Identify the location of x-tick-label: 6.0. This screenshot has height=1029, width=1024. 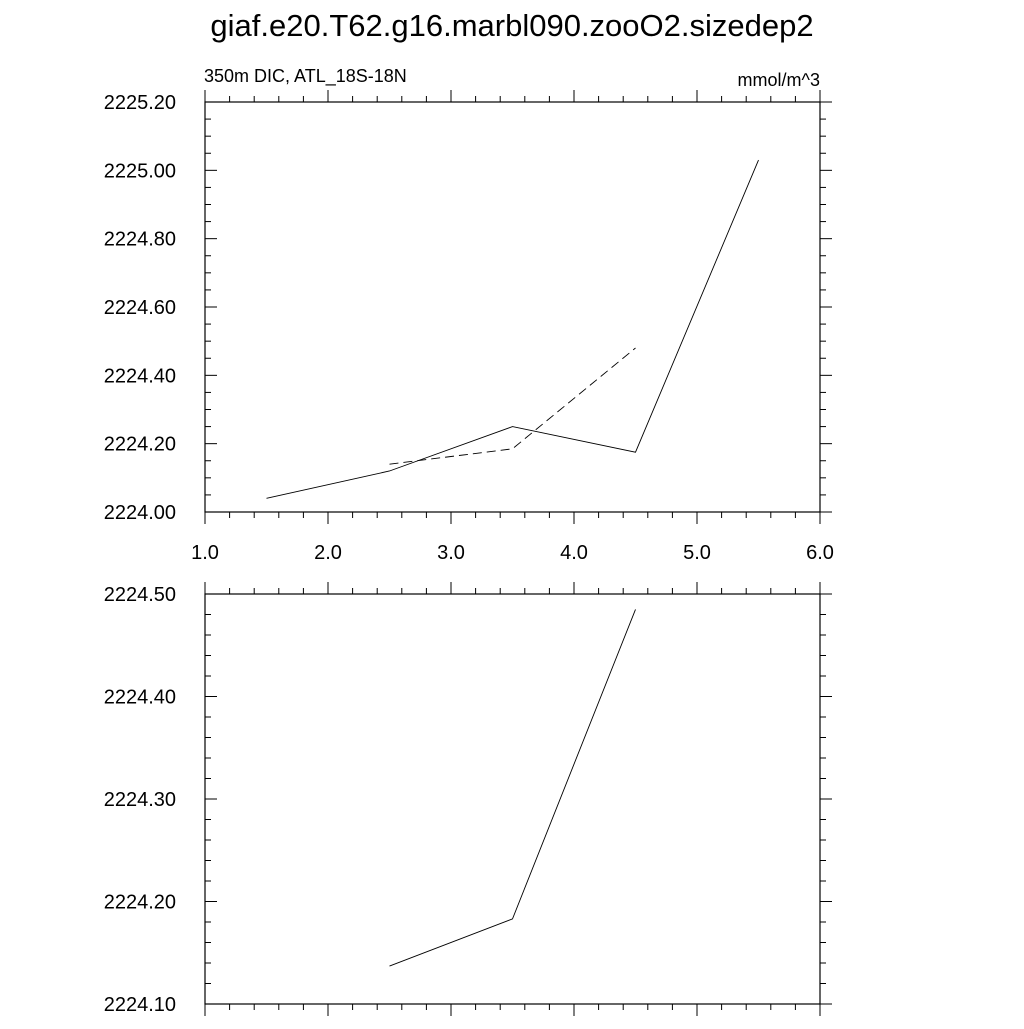
(820, 553).